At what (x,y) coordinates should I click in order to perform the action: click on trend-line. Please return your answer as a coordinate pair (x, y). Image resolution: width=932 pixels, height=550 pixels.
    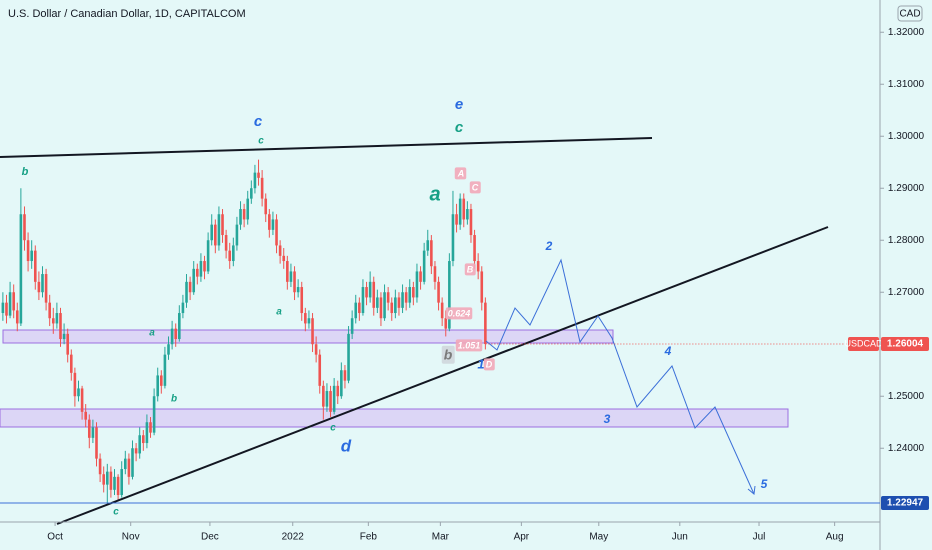
    Looking at the image, I should click on (326, 147).